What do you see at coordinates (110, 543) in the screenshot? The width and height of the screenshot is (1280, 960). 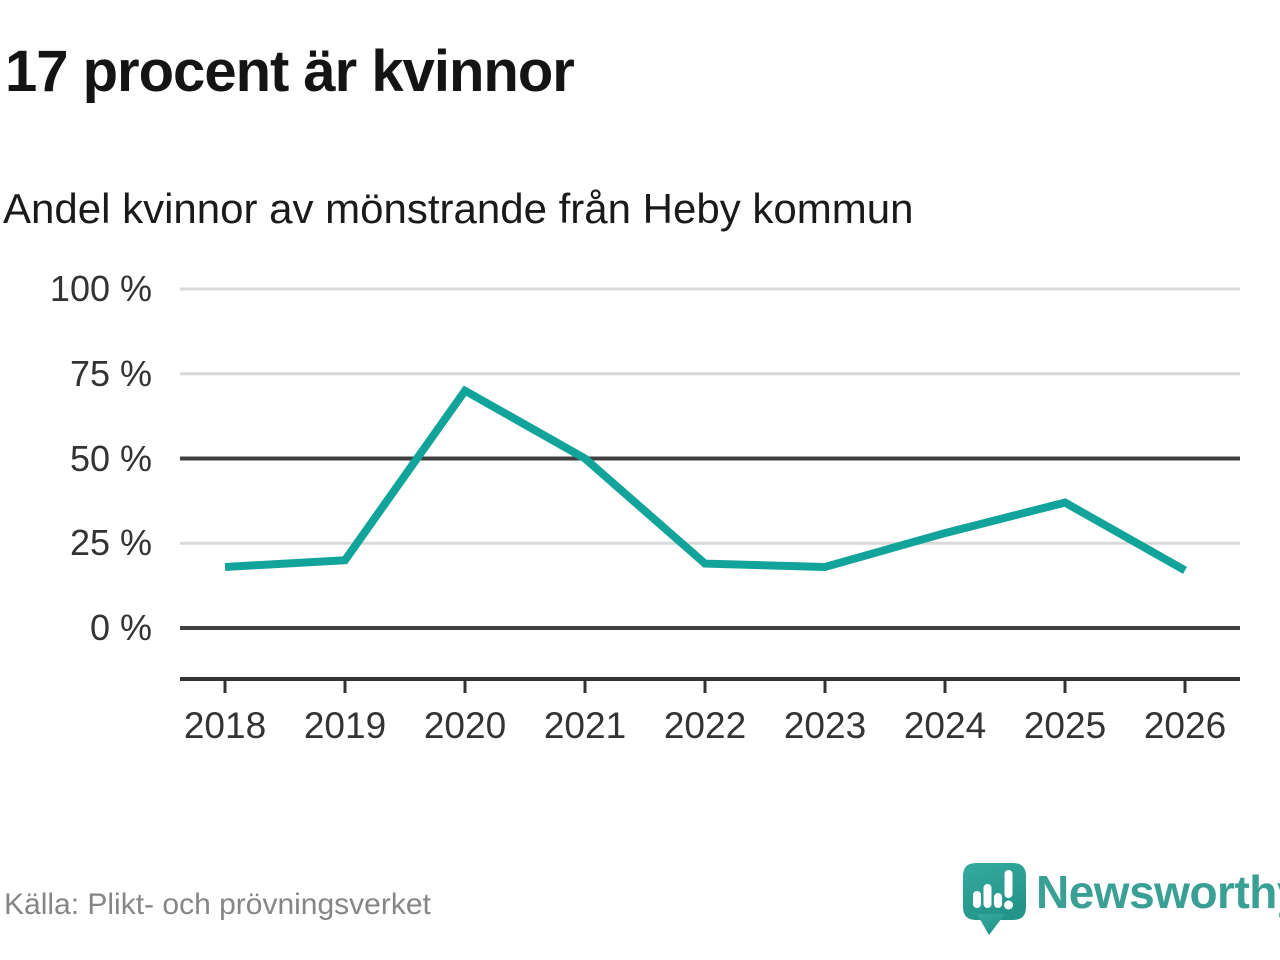 I see `y-axis-label: 25 %` at bounding box center [110, 543].